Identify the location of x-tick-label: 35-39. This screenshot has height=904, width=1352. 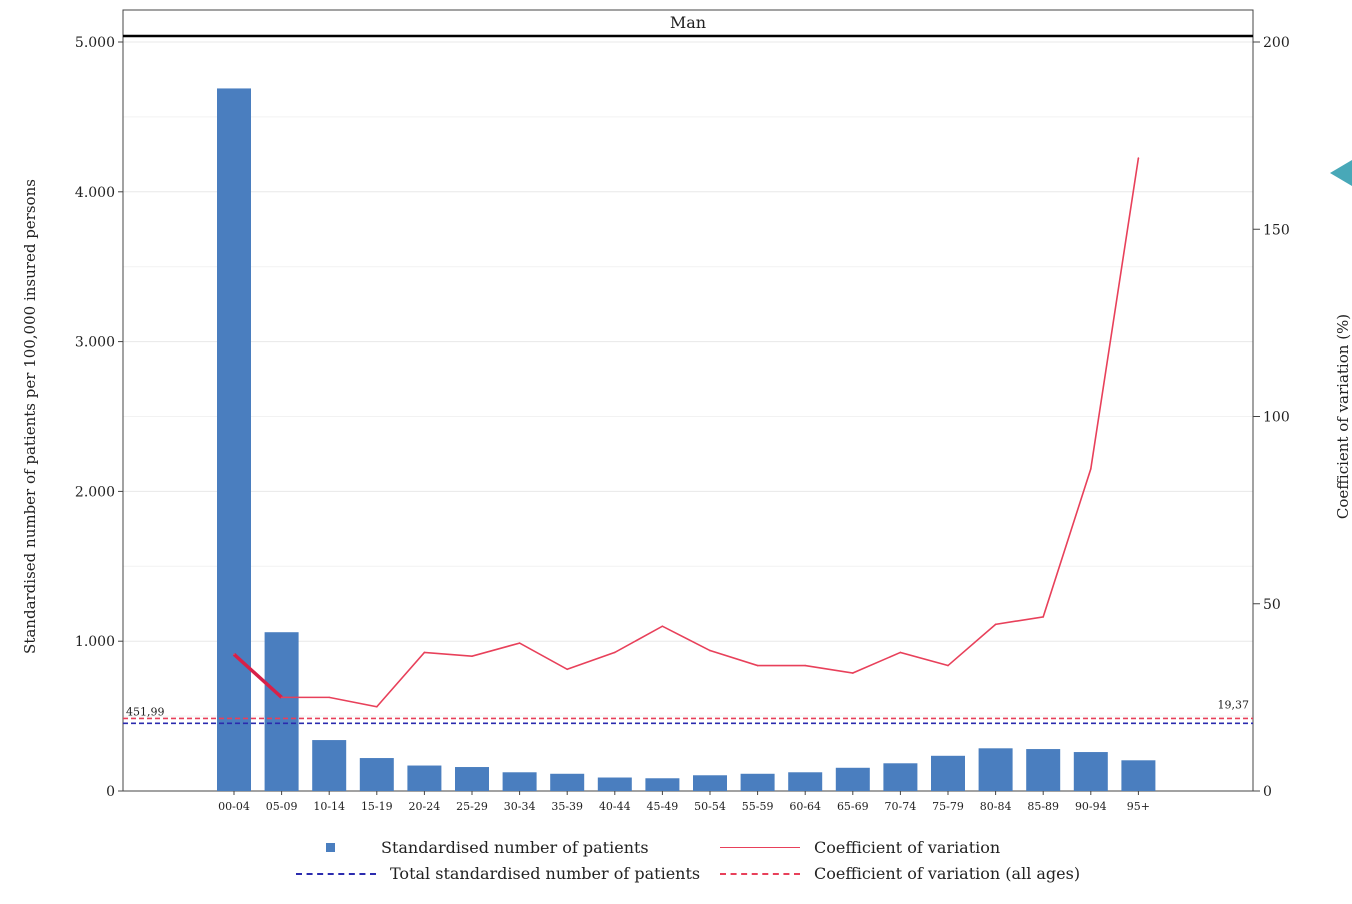
(567, 806).